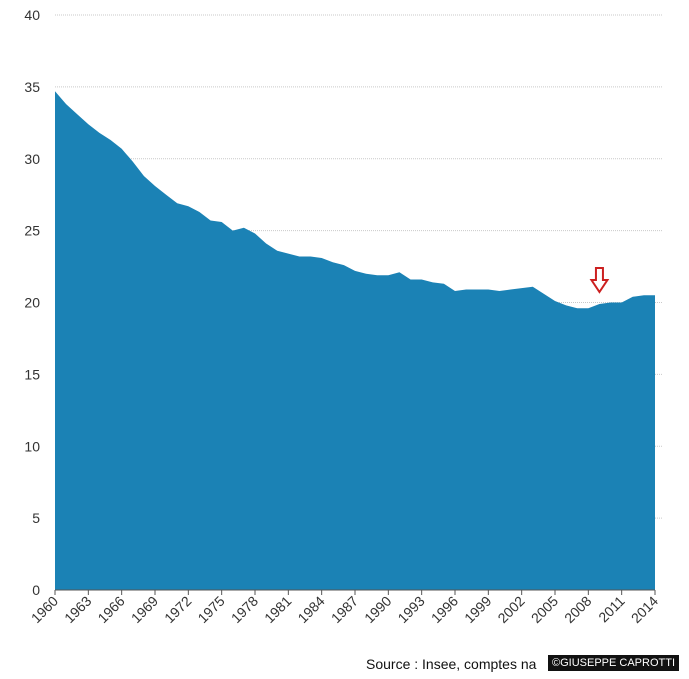  Describe the element at coordinates (644, 609) in the screenshot. I see `x-tick-label: 2014` at that location.